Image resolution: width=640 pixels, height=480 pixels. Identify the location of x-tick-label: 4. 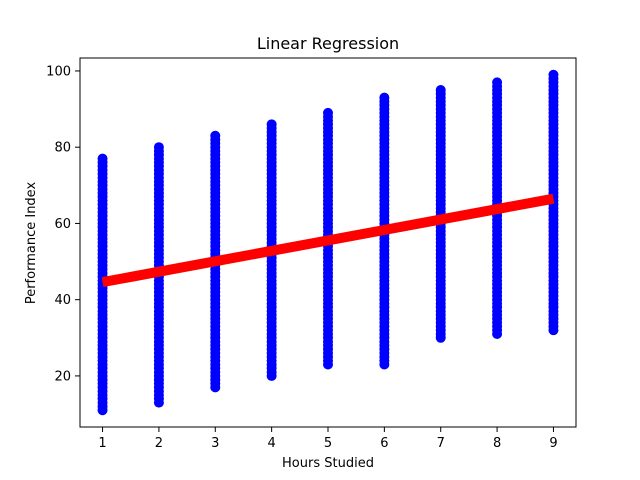
(271, 443).